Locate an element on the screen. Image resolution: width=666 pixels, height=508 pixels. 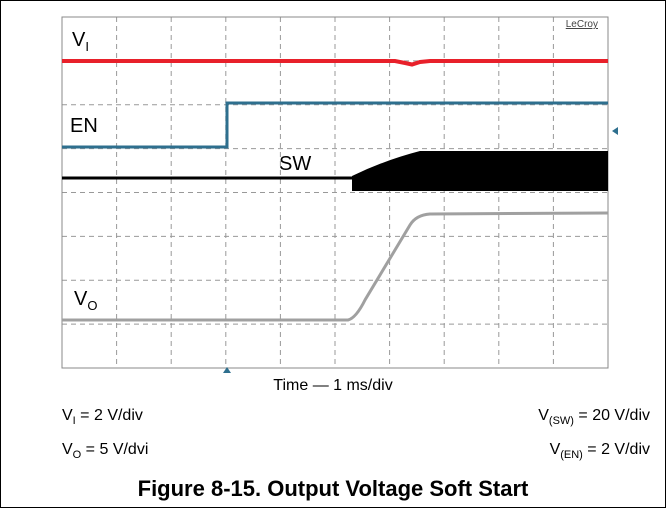
scale-sub: O is located at coordinates (77, 455).